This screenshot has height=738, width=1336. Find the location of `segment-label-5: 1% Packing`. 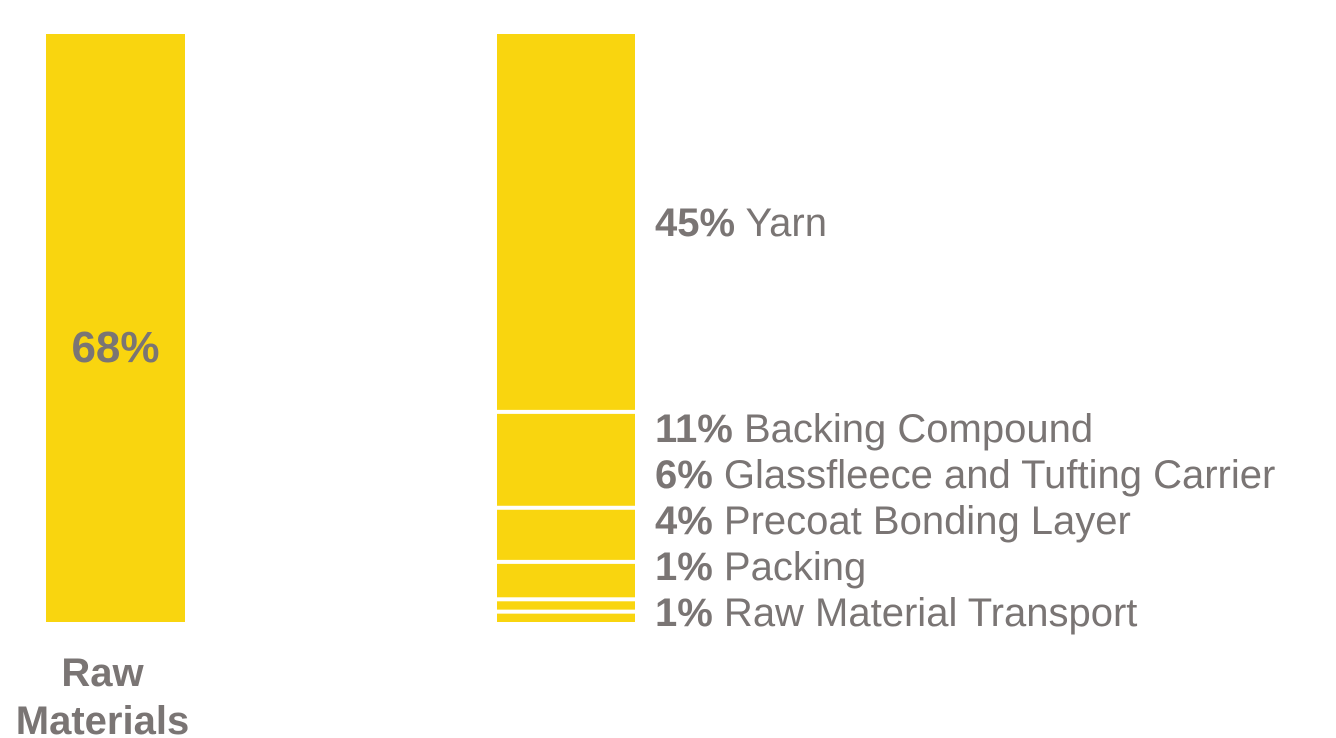

segment-label-5: 1% Packing is located at coordinates (760, 567).